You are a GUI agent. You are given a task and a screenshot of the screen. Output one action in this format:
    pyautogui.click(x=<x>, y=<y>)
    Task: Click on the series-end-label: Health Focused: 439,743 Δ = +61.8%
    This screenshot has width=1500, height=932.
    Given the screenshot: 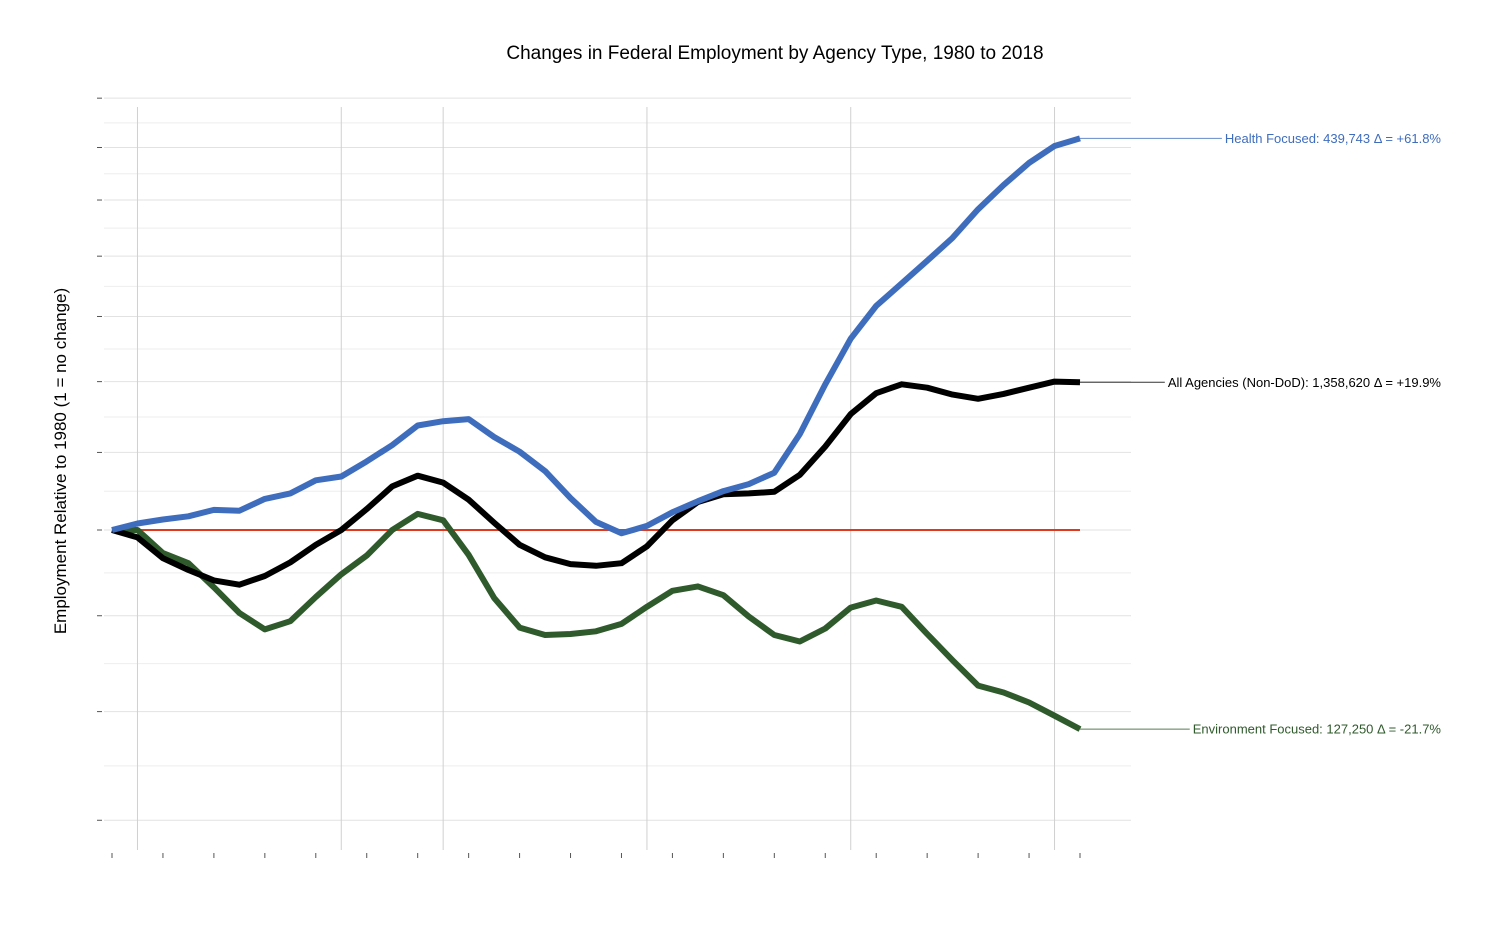 What is the action you would take?
    pyautogui.click(x=1333, y=138)
    